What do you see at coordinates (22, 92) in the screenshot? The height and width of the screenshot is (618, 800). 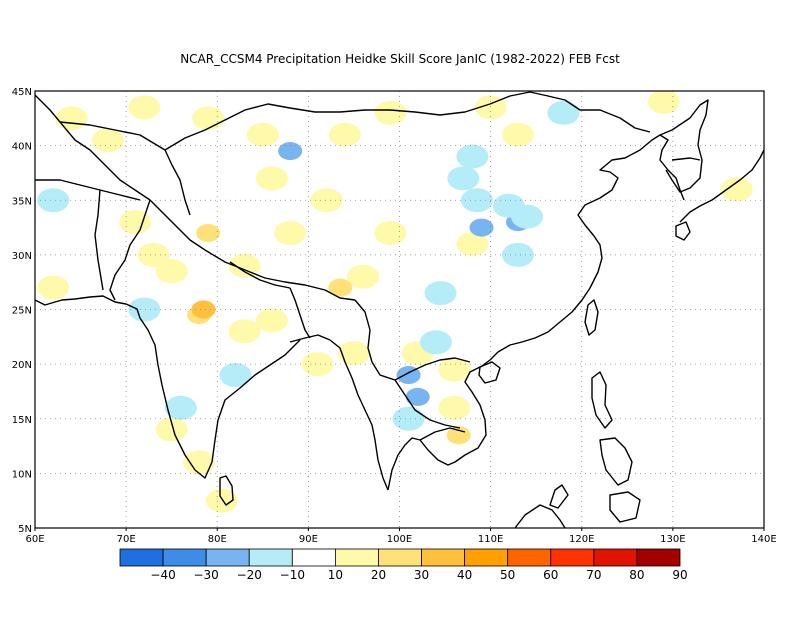 I see `lat-tick-label: 45N` at bounding box center [22, 92].